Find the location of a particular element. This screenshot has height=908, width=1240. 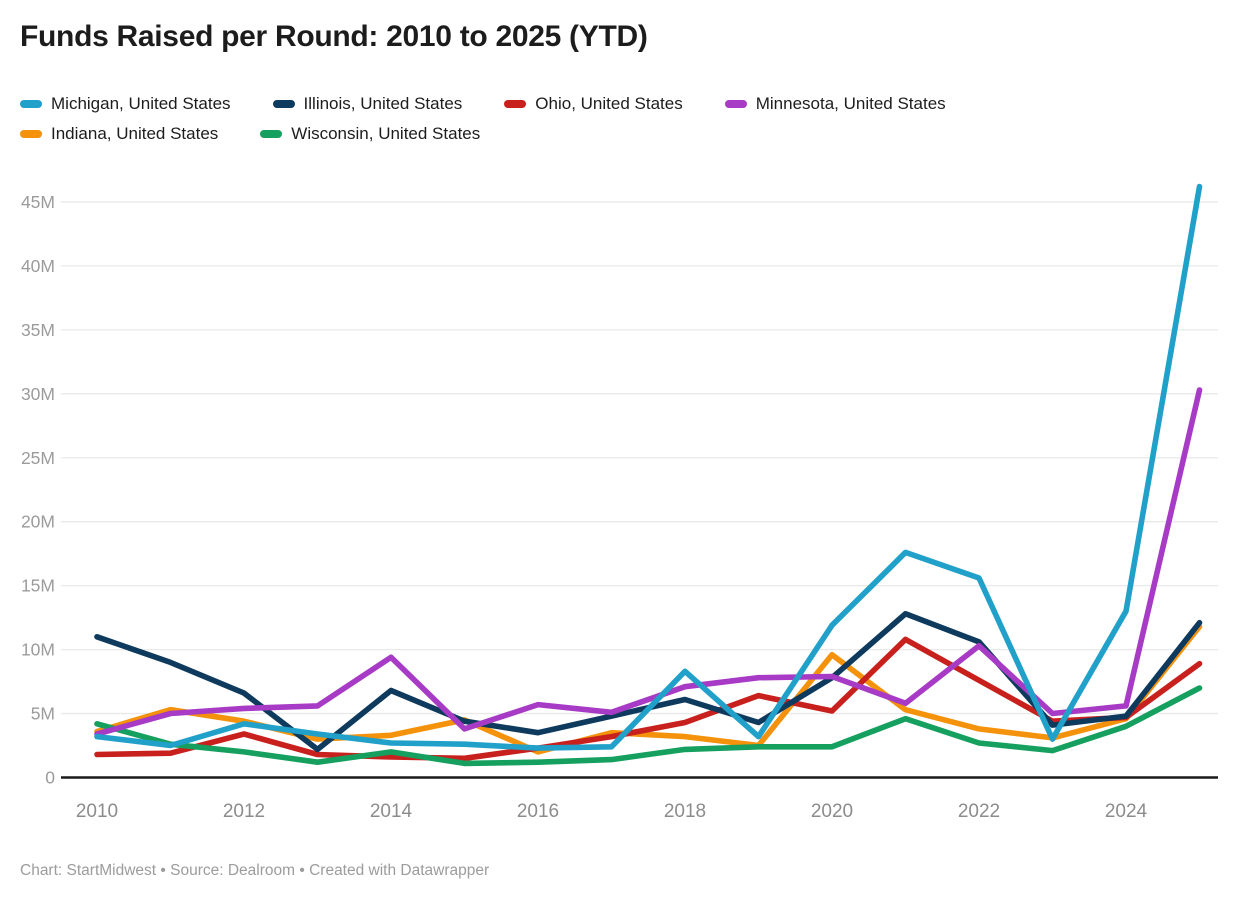

x-tick-label: 2024 is located at coordinates (1126, 811).